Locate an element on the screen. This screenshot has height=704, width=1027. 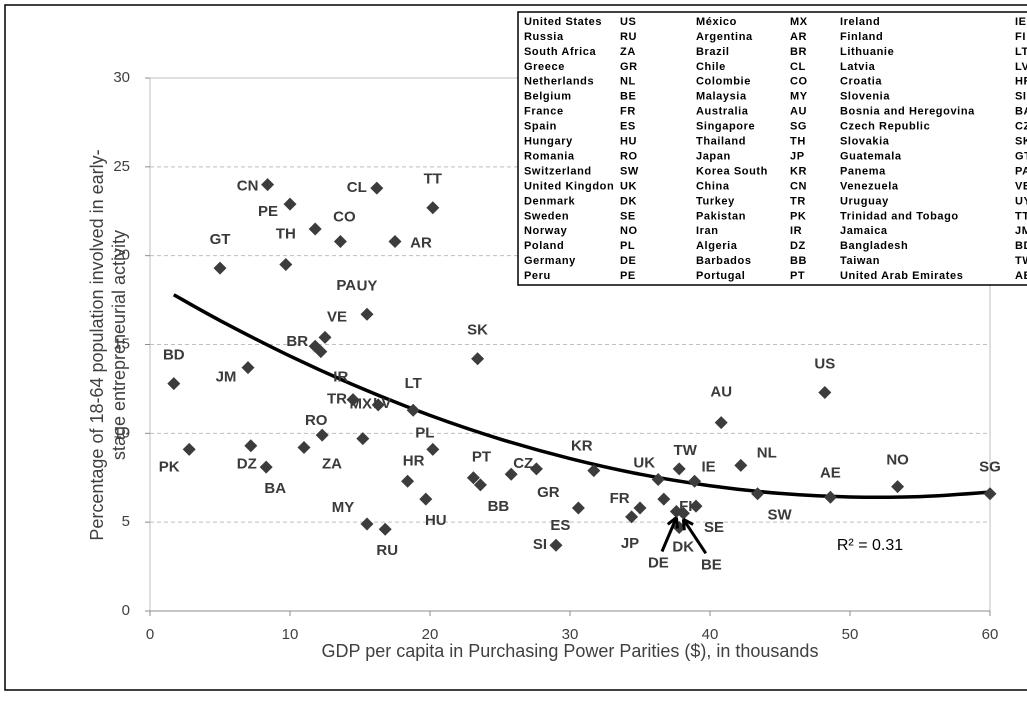
legend-cell: AR is located at coordinates (798, 37).